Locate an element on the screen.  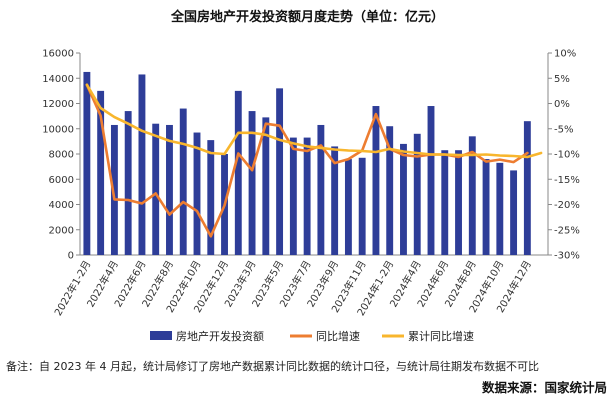
y-right-tick-label: -20% is located at coordinates (567, 205).